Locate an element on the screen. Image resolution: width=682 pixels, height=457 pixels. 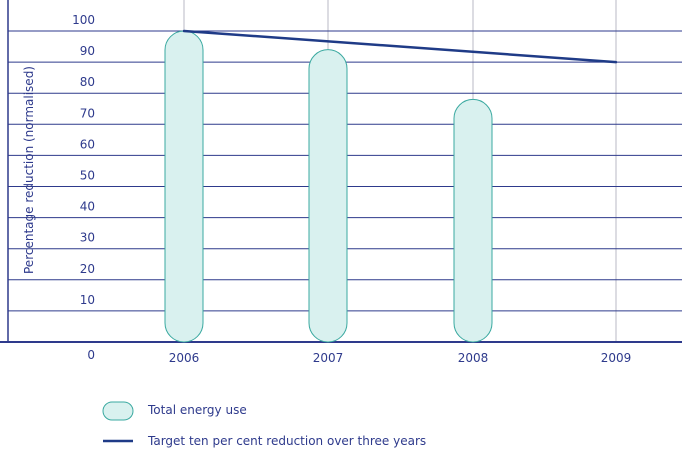
x-tick-label-2006: 2006 is located at coordinates (184, 358).